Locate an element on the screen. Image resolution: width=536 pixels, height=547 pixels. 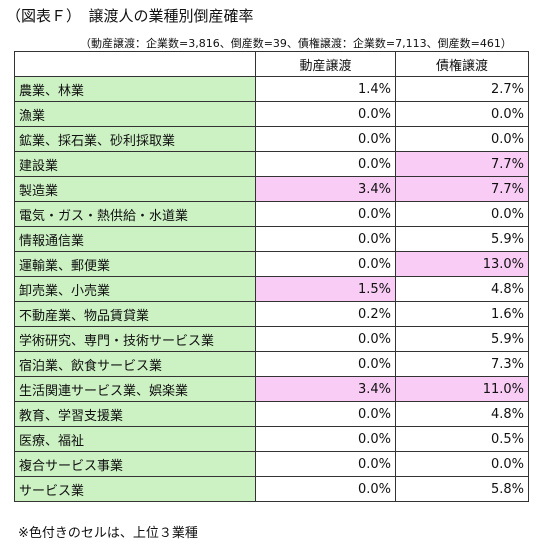
rate-cell: 5.8% is located at coordinates (462, 489).